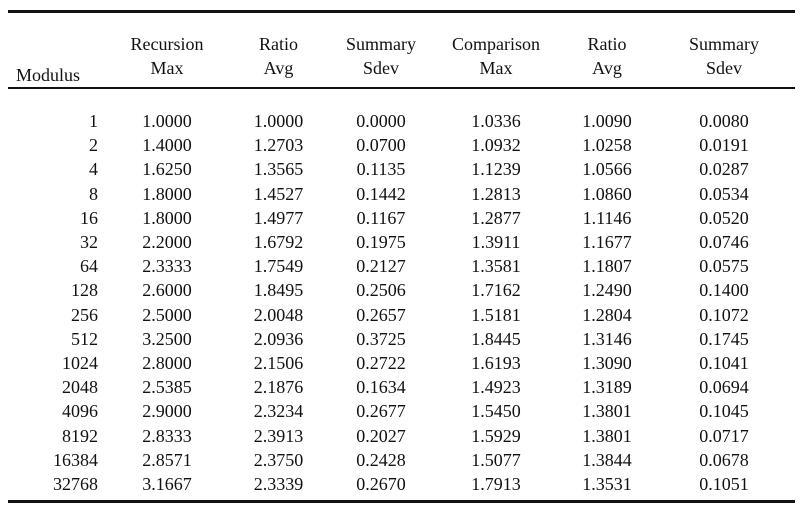 This screenshot has height=515, width=801. I want to click on table-row: 32 2.2000 1.6792 0.1975 1.3911 1.1677 0.0746, so click(401, 242).